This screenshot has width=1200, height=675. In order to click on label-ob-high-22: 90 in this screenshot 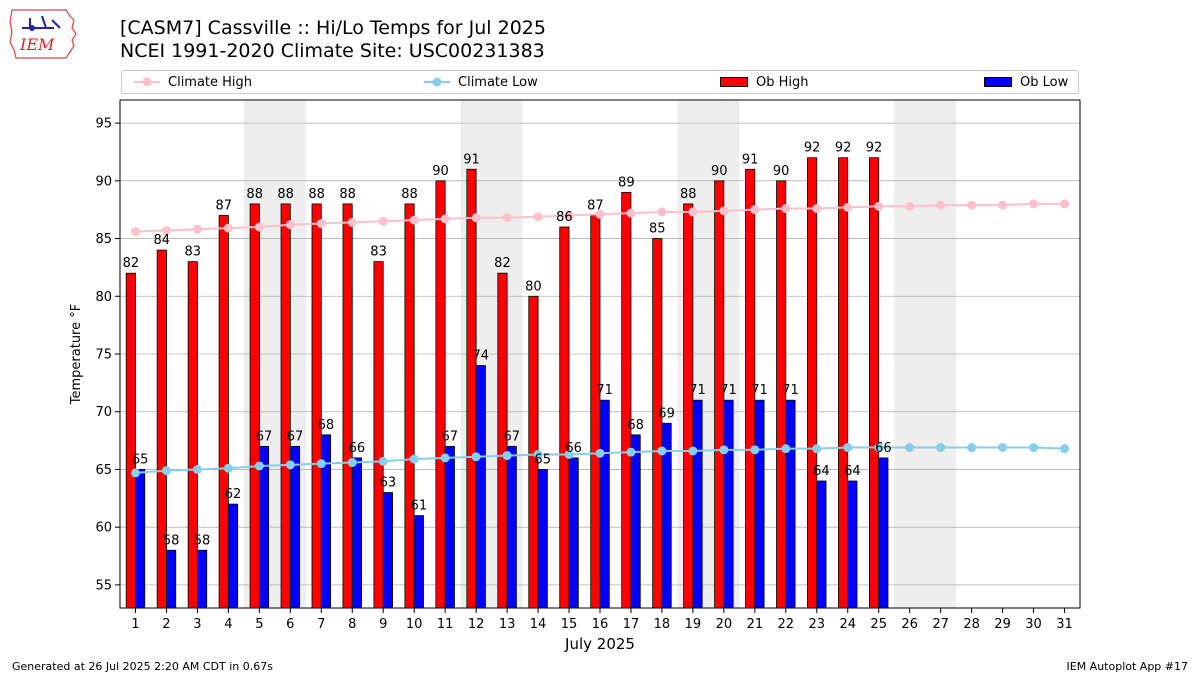, I will do `click(781, 171)`.